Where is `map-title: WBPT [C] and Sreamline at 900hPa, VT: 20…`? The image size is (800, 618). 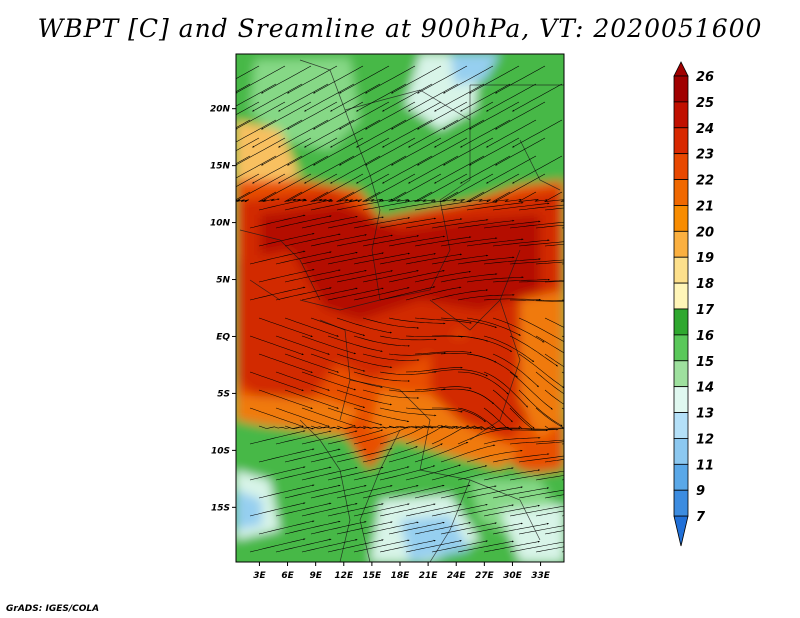 map-title: WBPT [C] and Sreamline at 900hPa, VT: 20… is located at coordinates (400, 28).